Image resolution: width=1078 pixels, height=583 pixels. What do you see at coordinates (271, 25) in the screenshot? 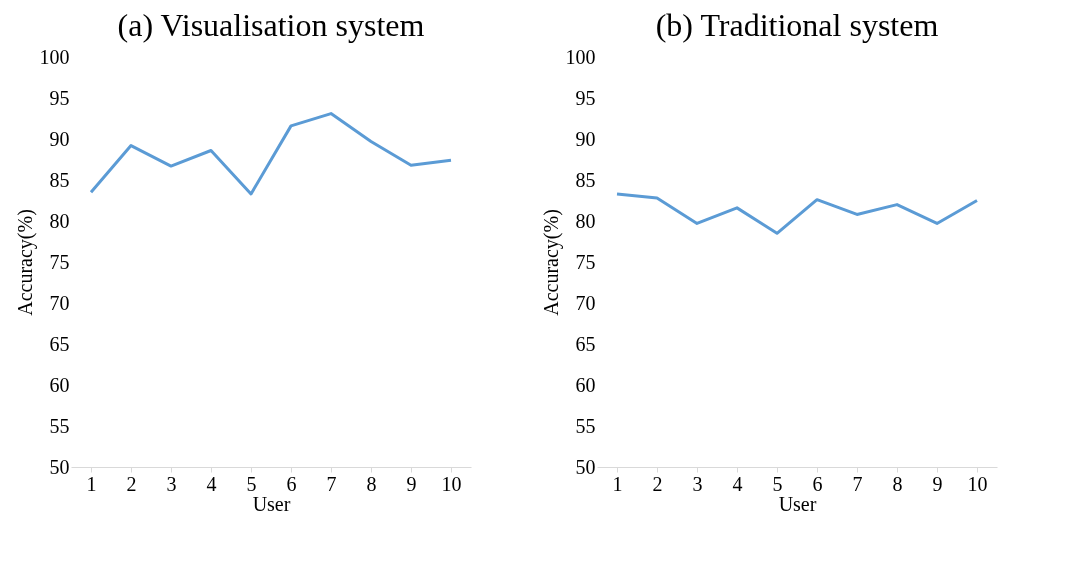
I see `chart-title: (a) Visualisation system` at bounding box center [271, 25].